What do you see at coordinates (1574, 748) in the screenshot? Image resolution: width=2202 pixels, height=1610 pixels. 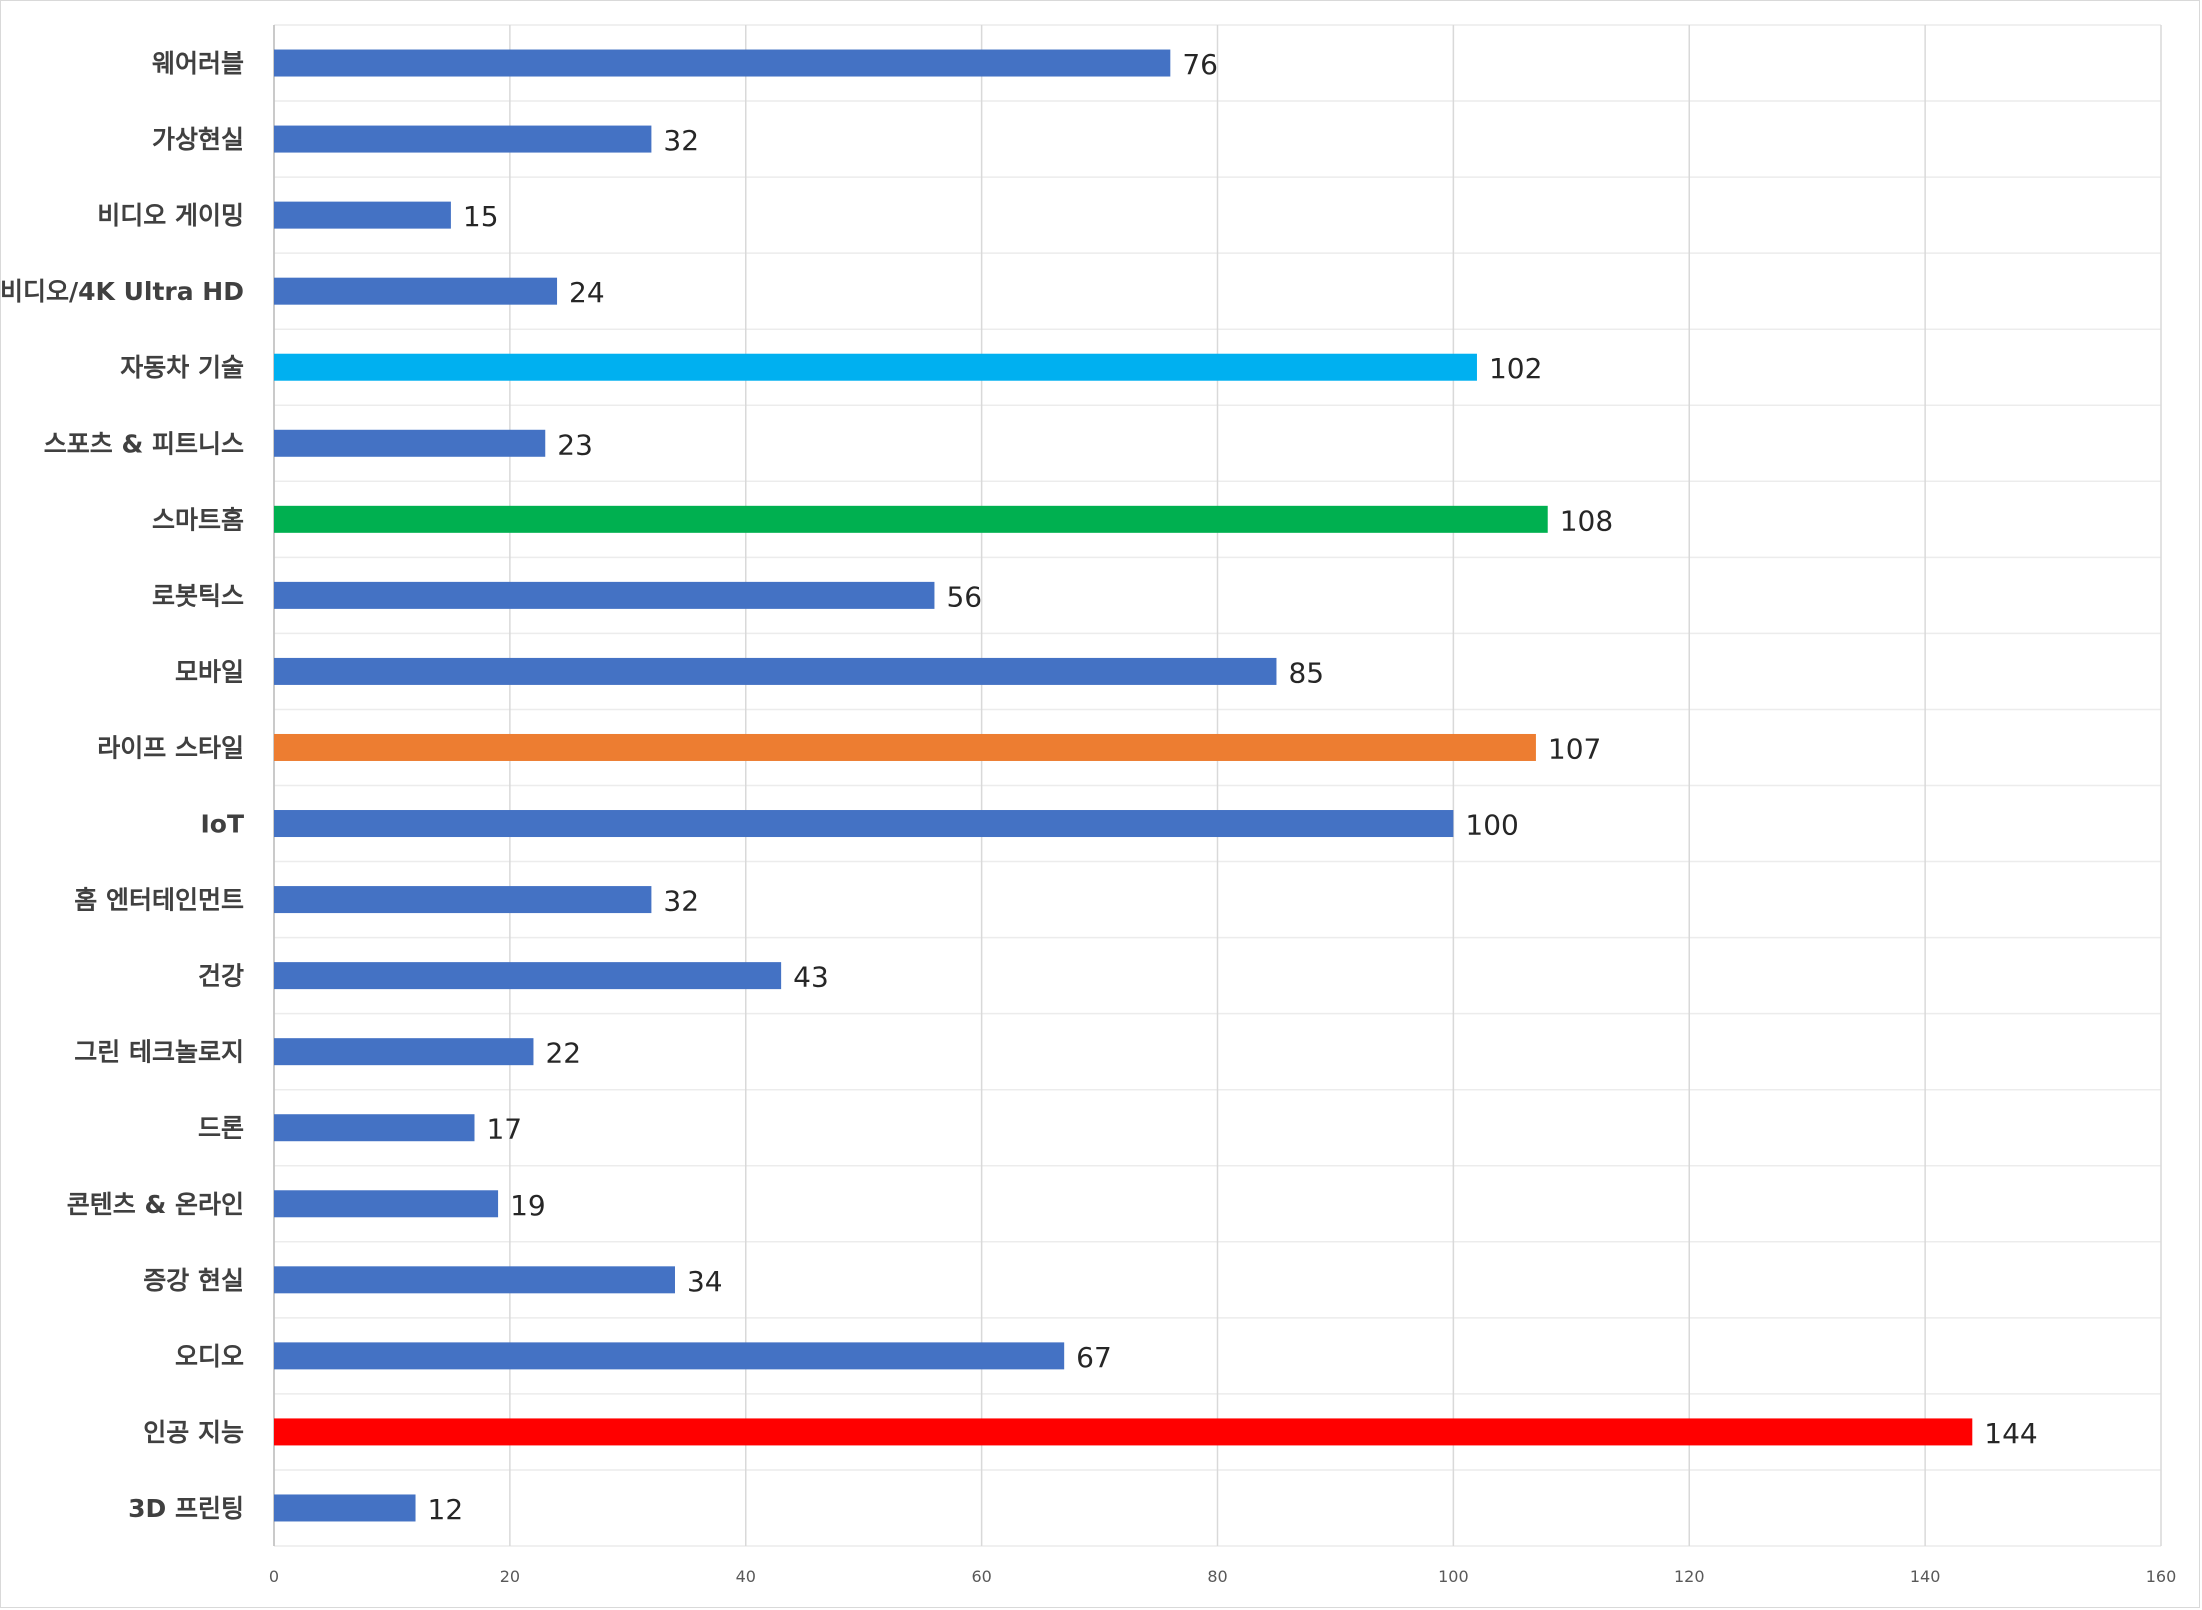 I see `data-label: 107` at bounding box center [1574, 748].